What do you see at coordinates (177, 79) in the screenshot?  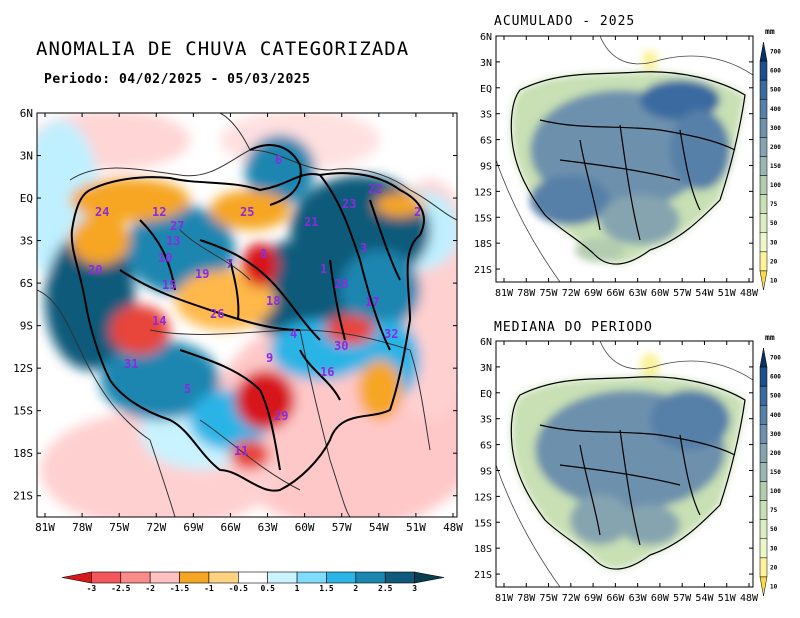 I see `period-text: Periodo: 04/02/2025 - 05/03/2025` at bounding box center [177, 79].